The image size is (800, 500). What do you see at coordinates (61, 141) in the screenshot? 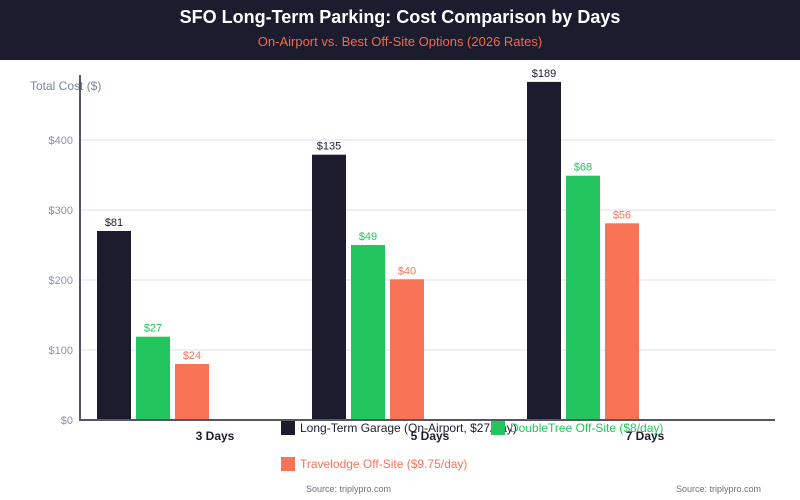
I see `y-tick-label: $400` at bounding box center [61, 141].